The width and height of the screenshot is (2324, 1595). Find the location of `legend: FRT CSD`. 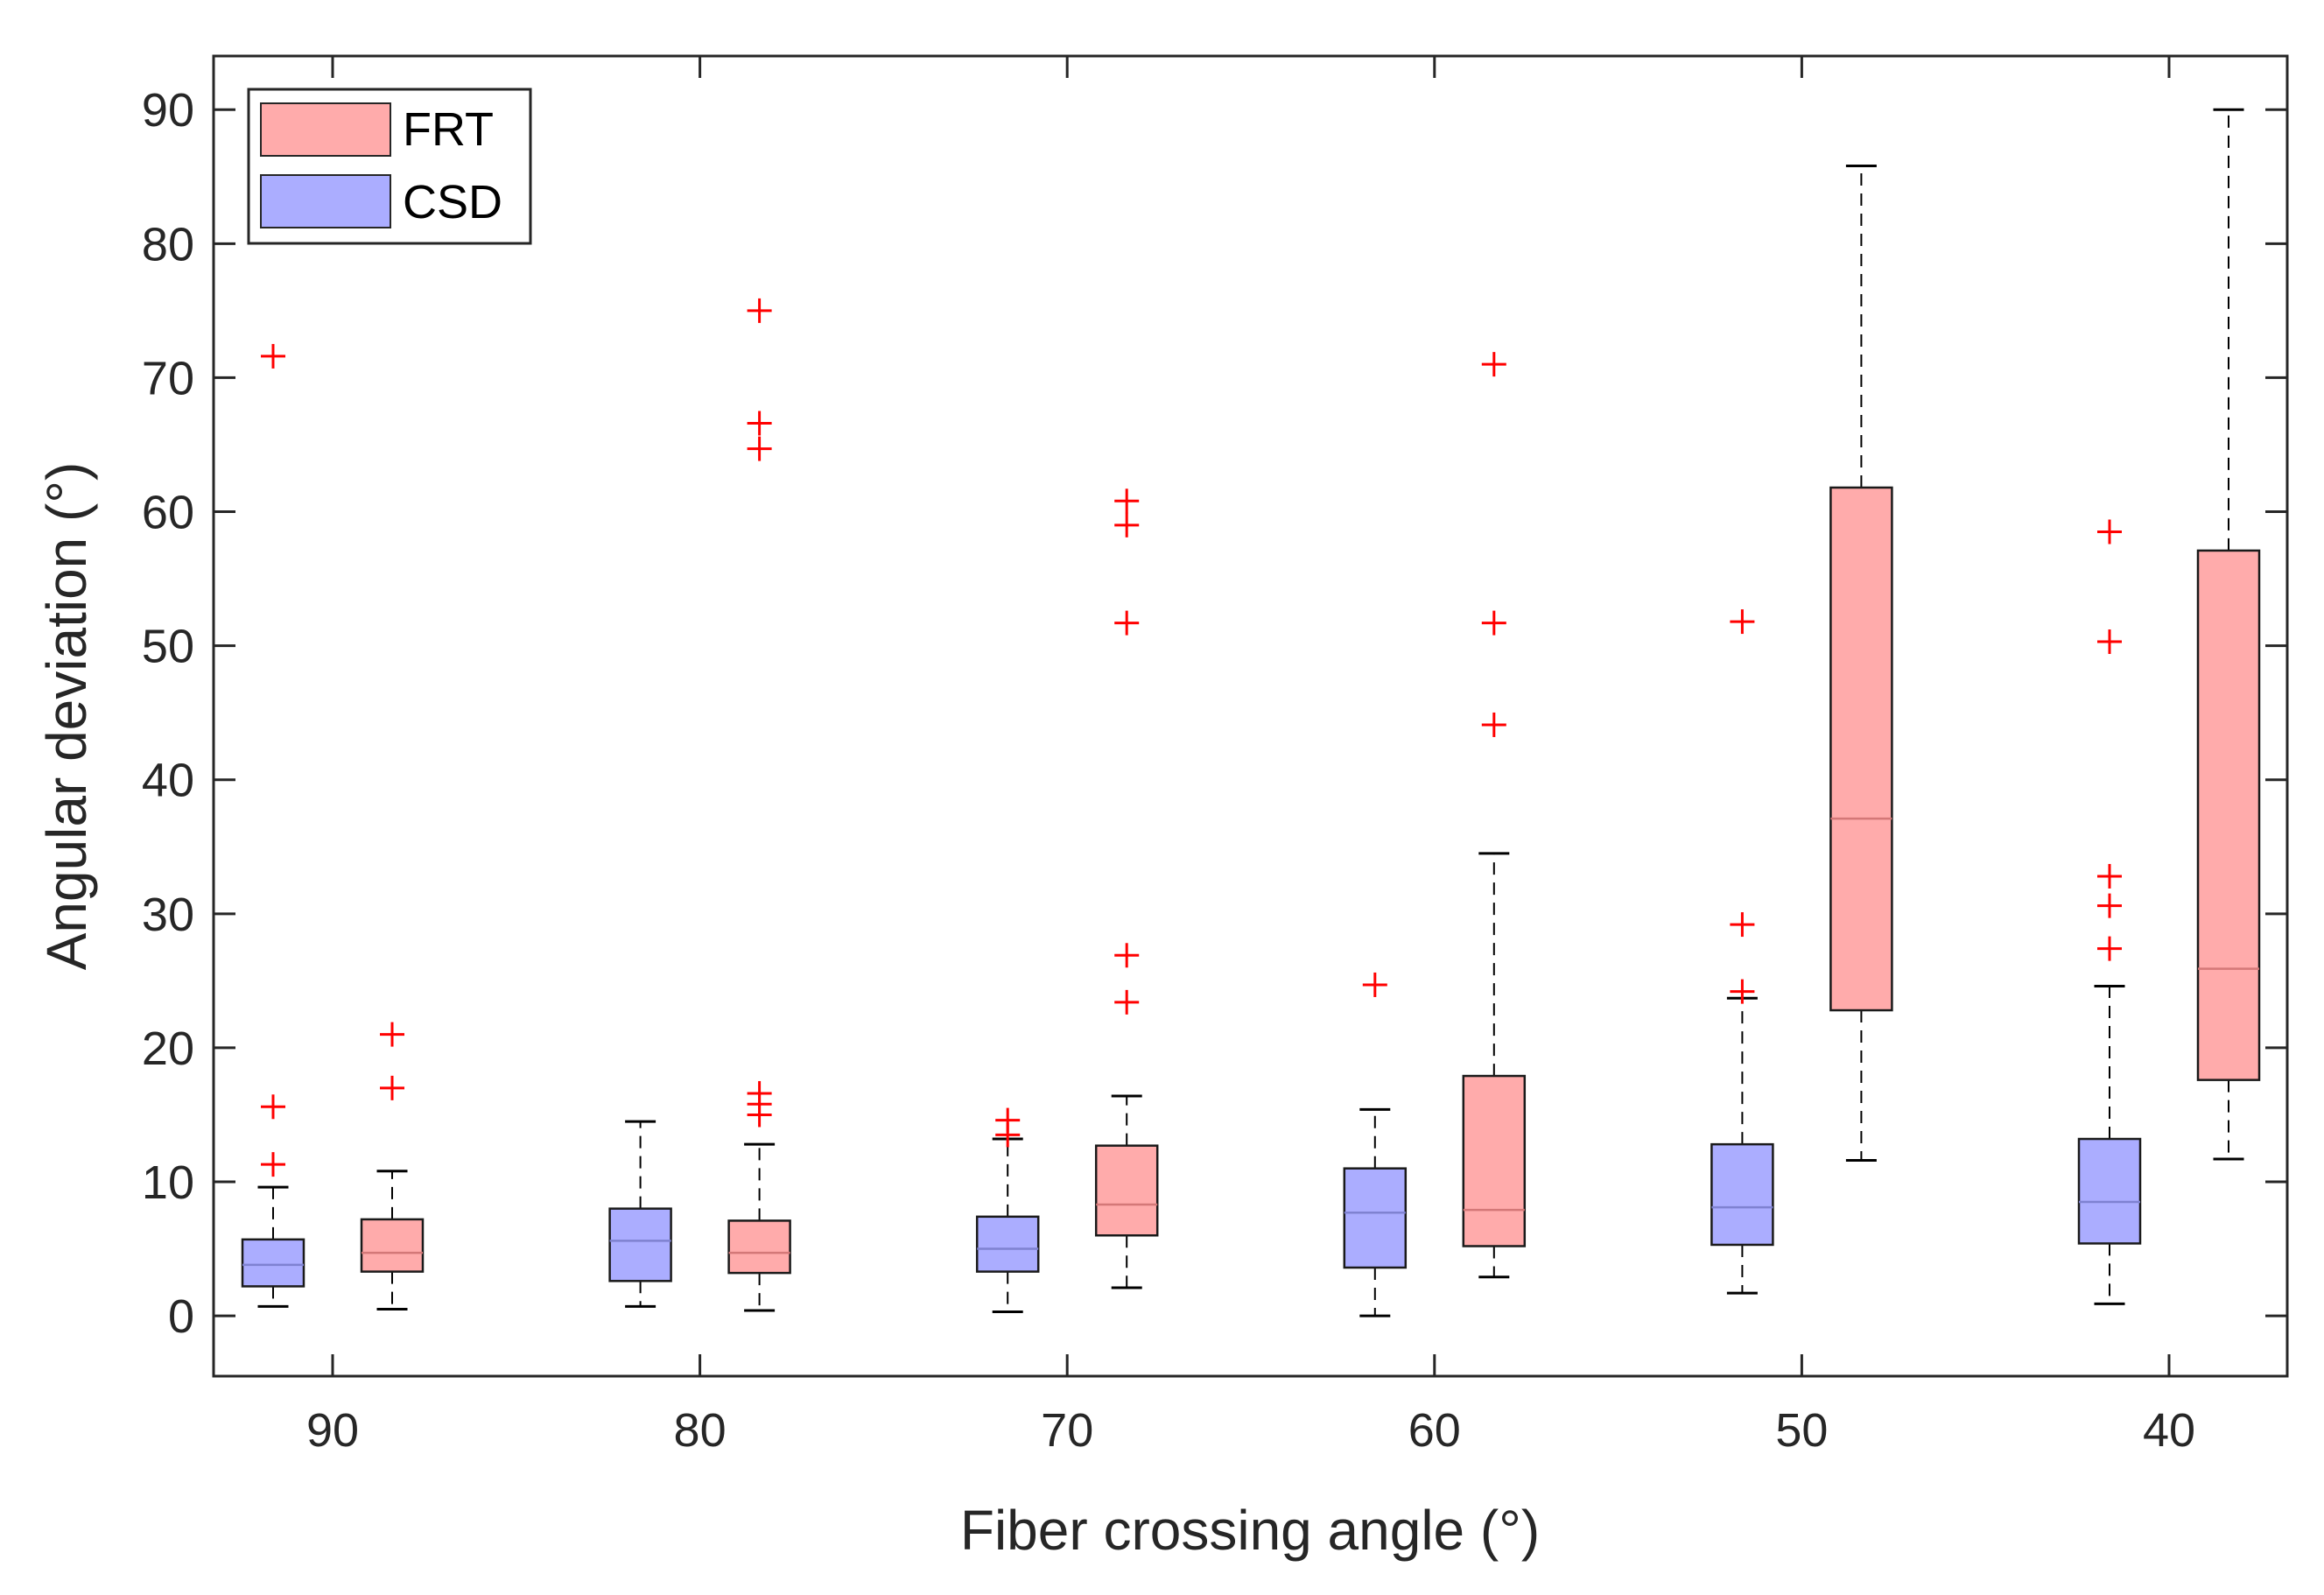

legend: FRT CSD is located at coordinates (390, 166).